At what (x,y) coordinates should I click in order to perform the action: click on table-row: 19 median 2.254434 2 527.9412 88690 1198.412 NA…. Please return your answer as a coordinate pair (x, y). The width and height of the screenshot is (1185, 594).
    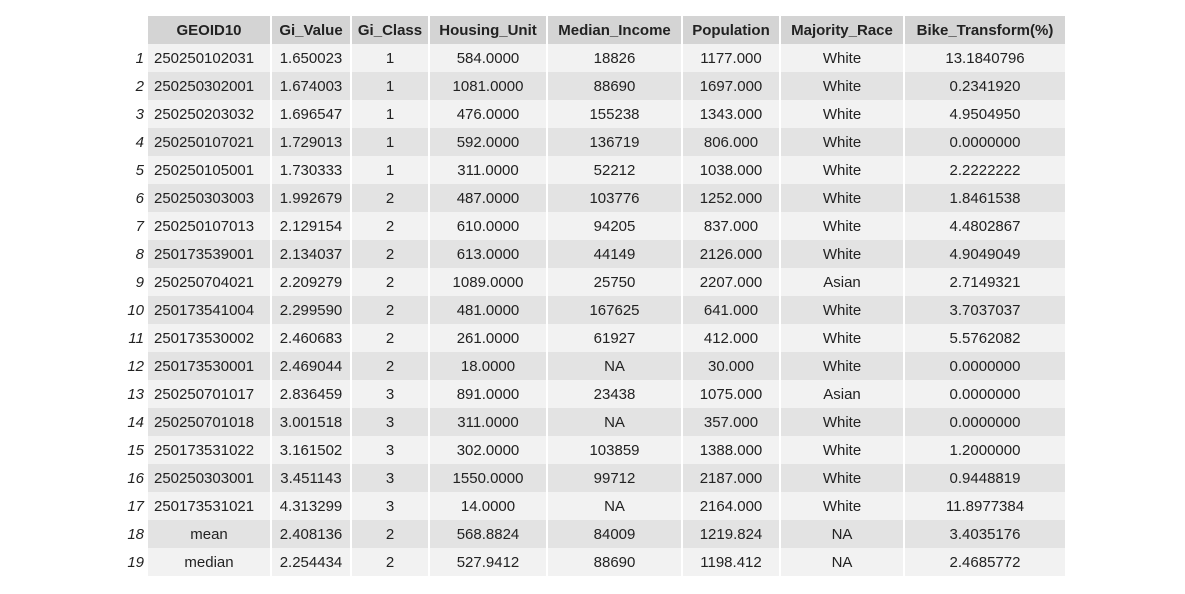
    Looking at the image, I should click on (593, 562).